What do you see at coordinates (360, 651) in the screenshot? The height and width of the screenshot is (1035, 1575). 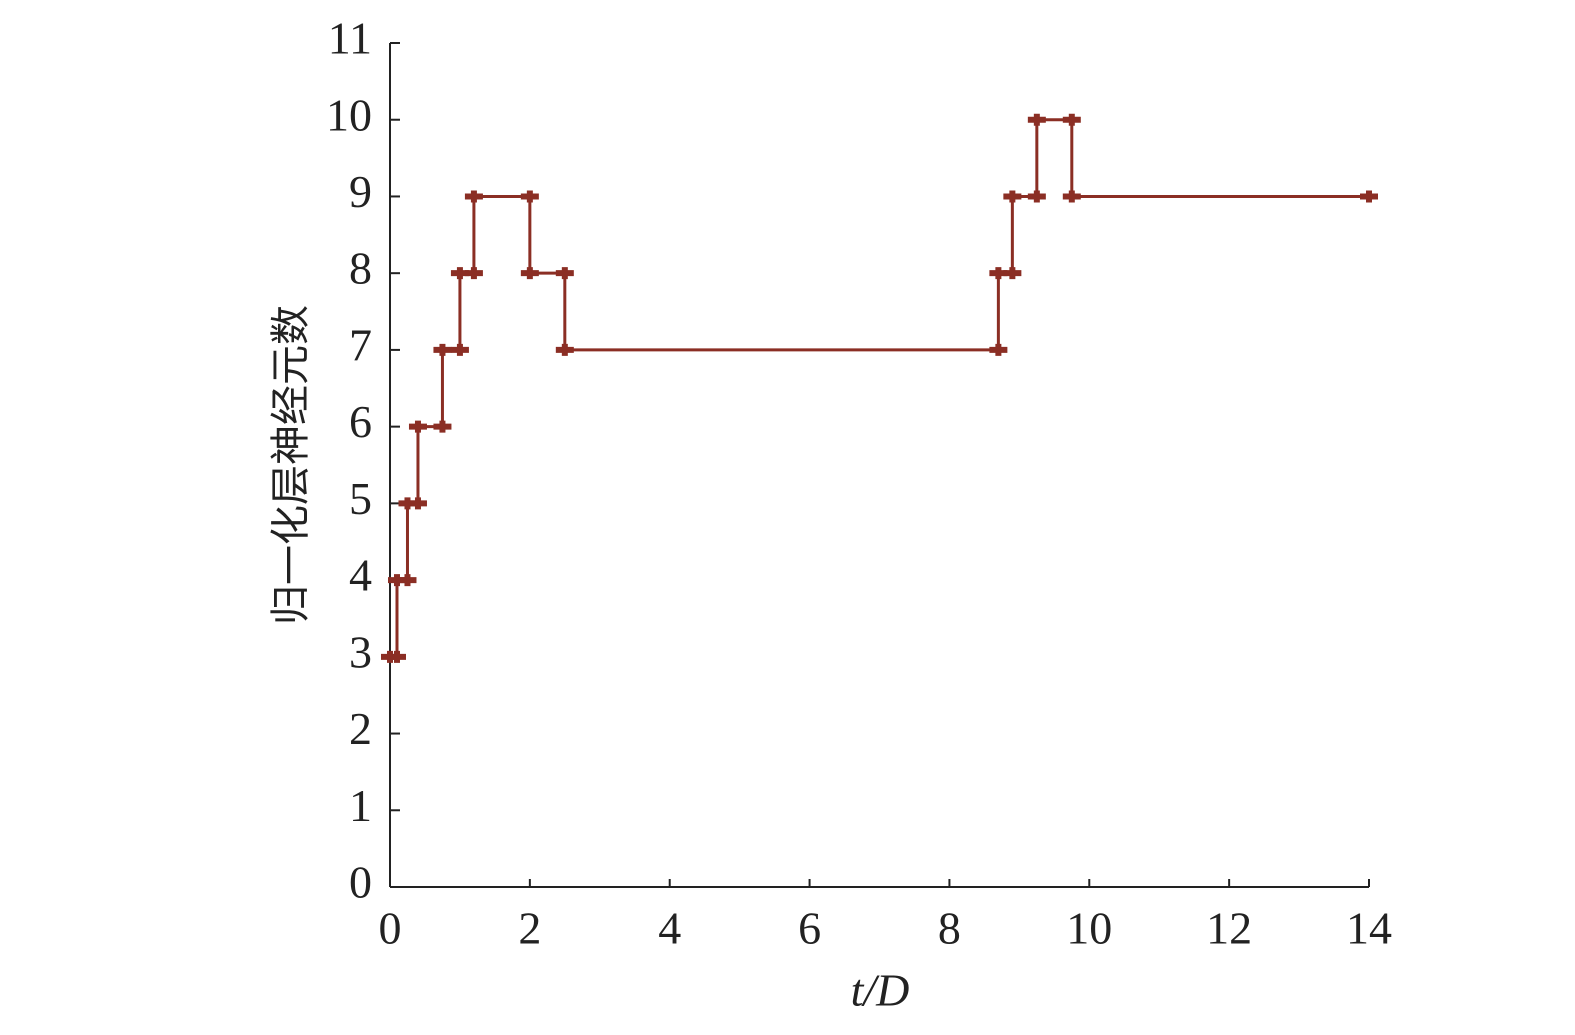 I see `y-tick-label: 3` at bounding box center [360, 651].